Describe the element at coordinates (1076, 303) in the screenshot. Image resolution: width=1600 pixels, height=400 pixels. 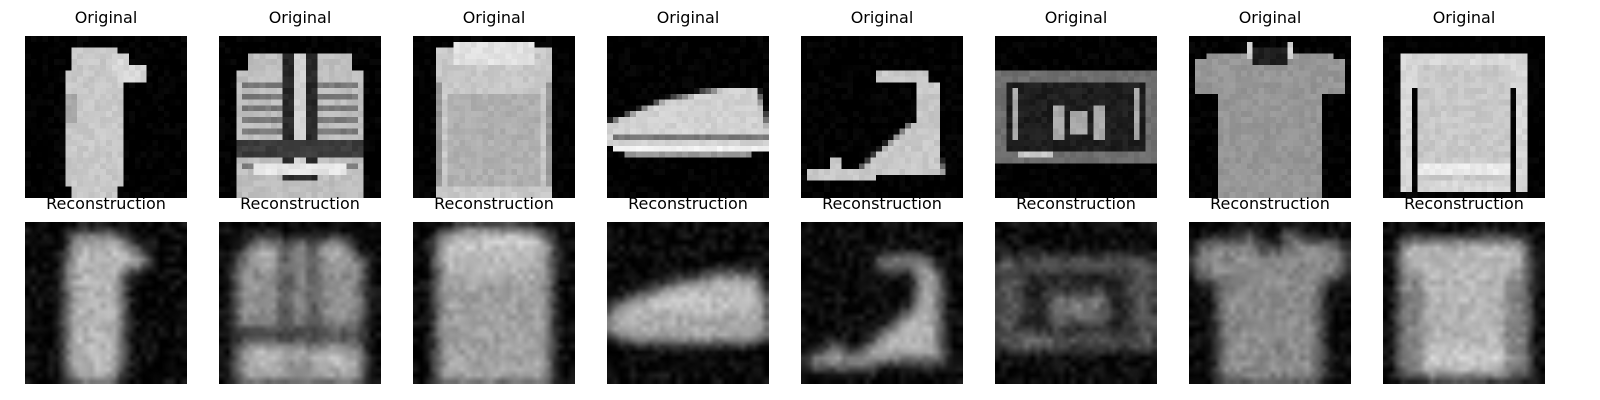
I see `bag-reconstruction-image` at that location.